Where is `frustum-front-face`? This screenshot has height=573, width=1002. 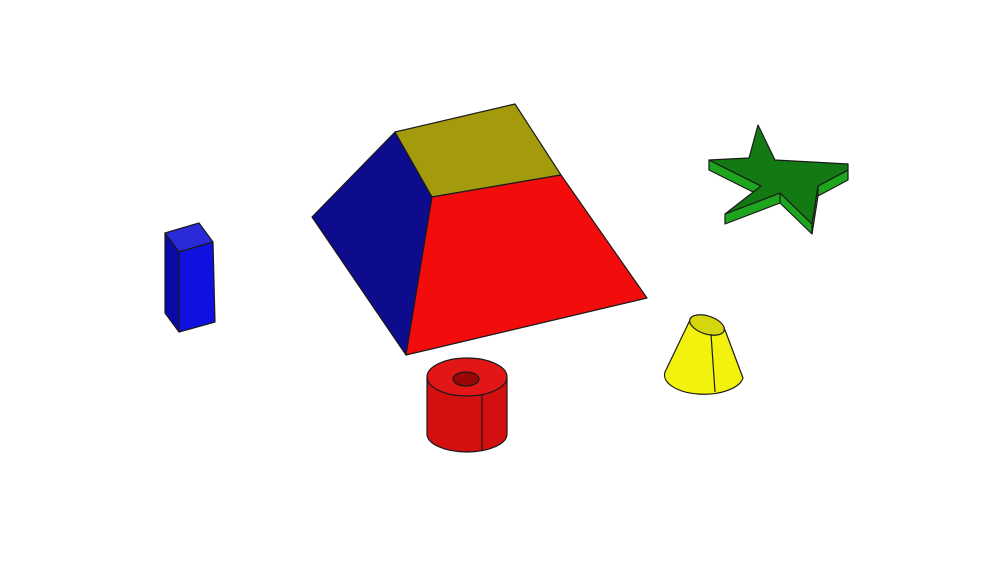
frustum-front-face is located at coordinates (526, 265).